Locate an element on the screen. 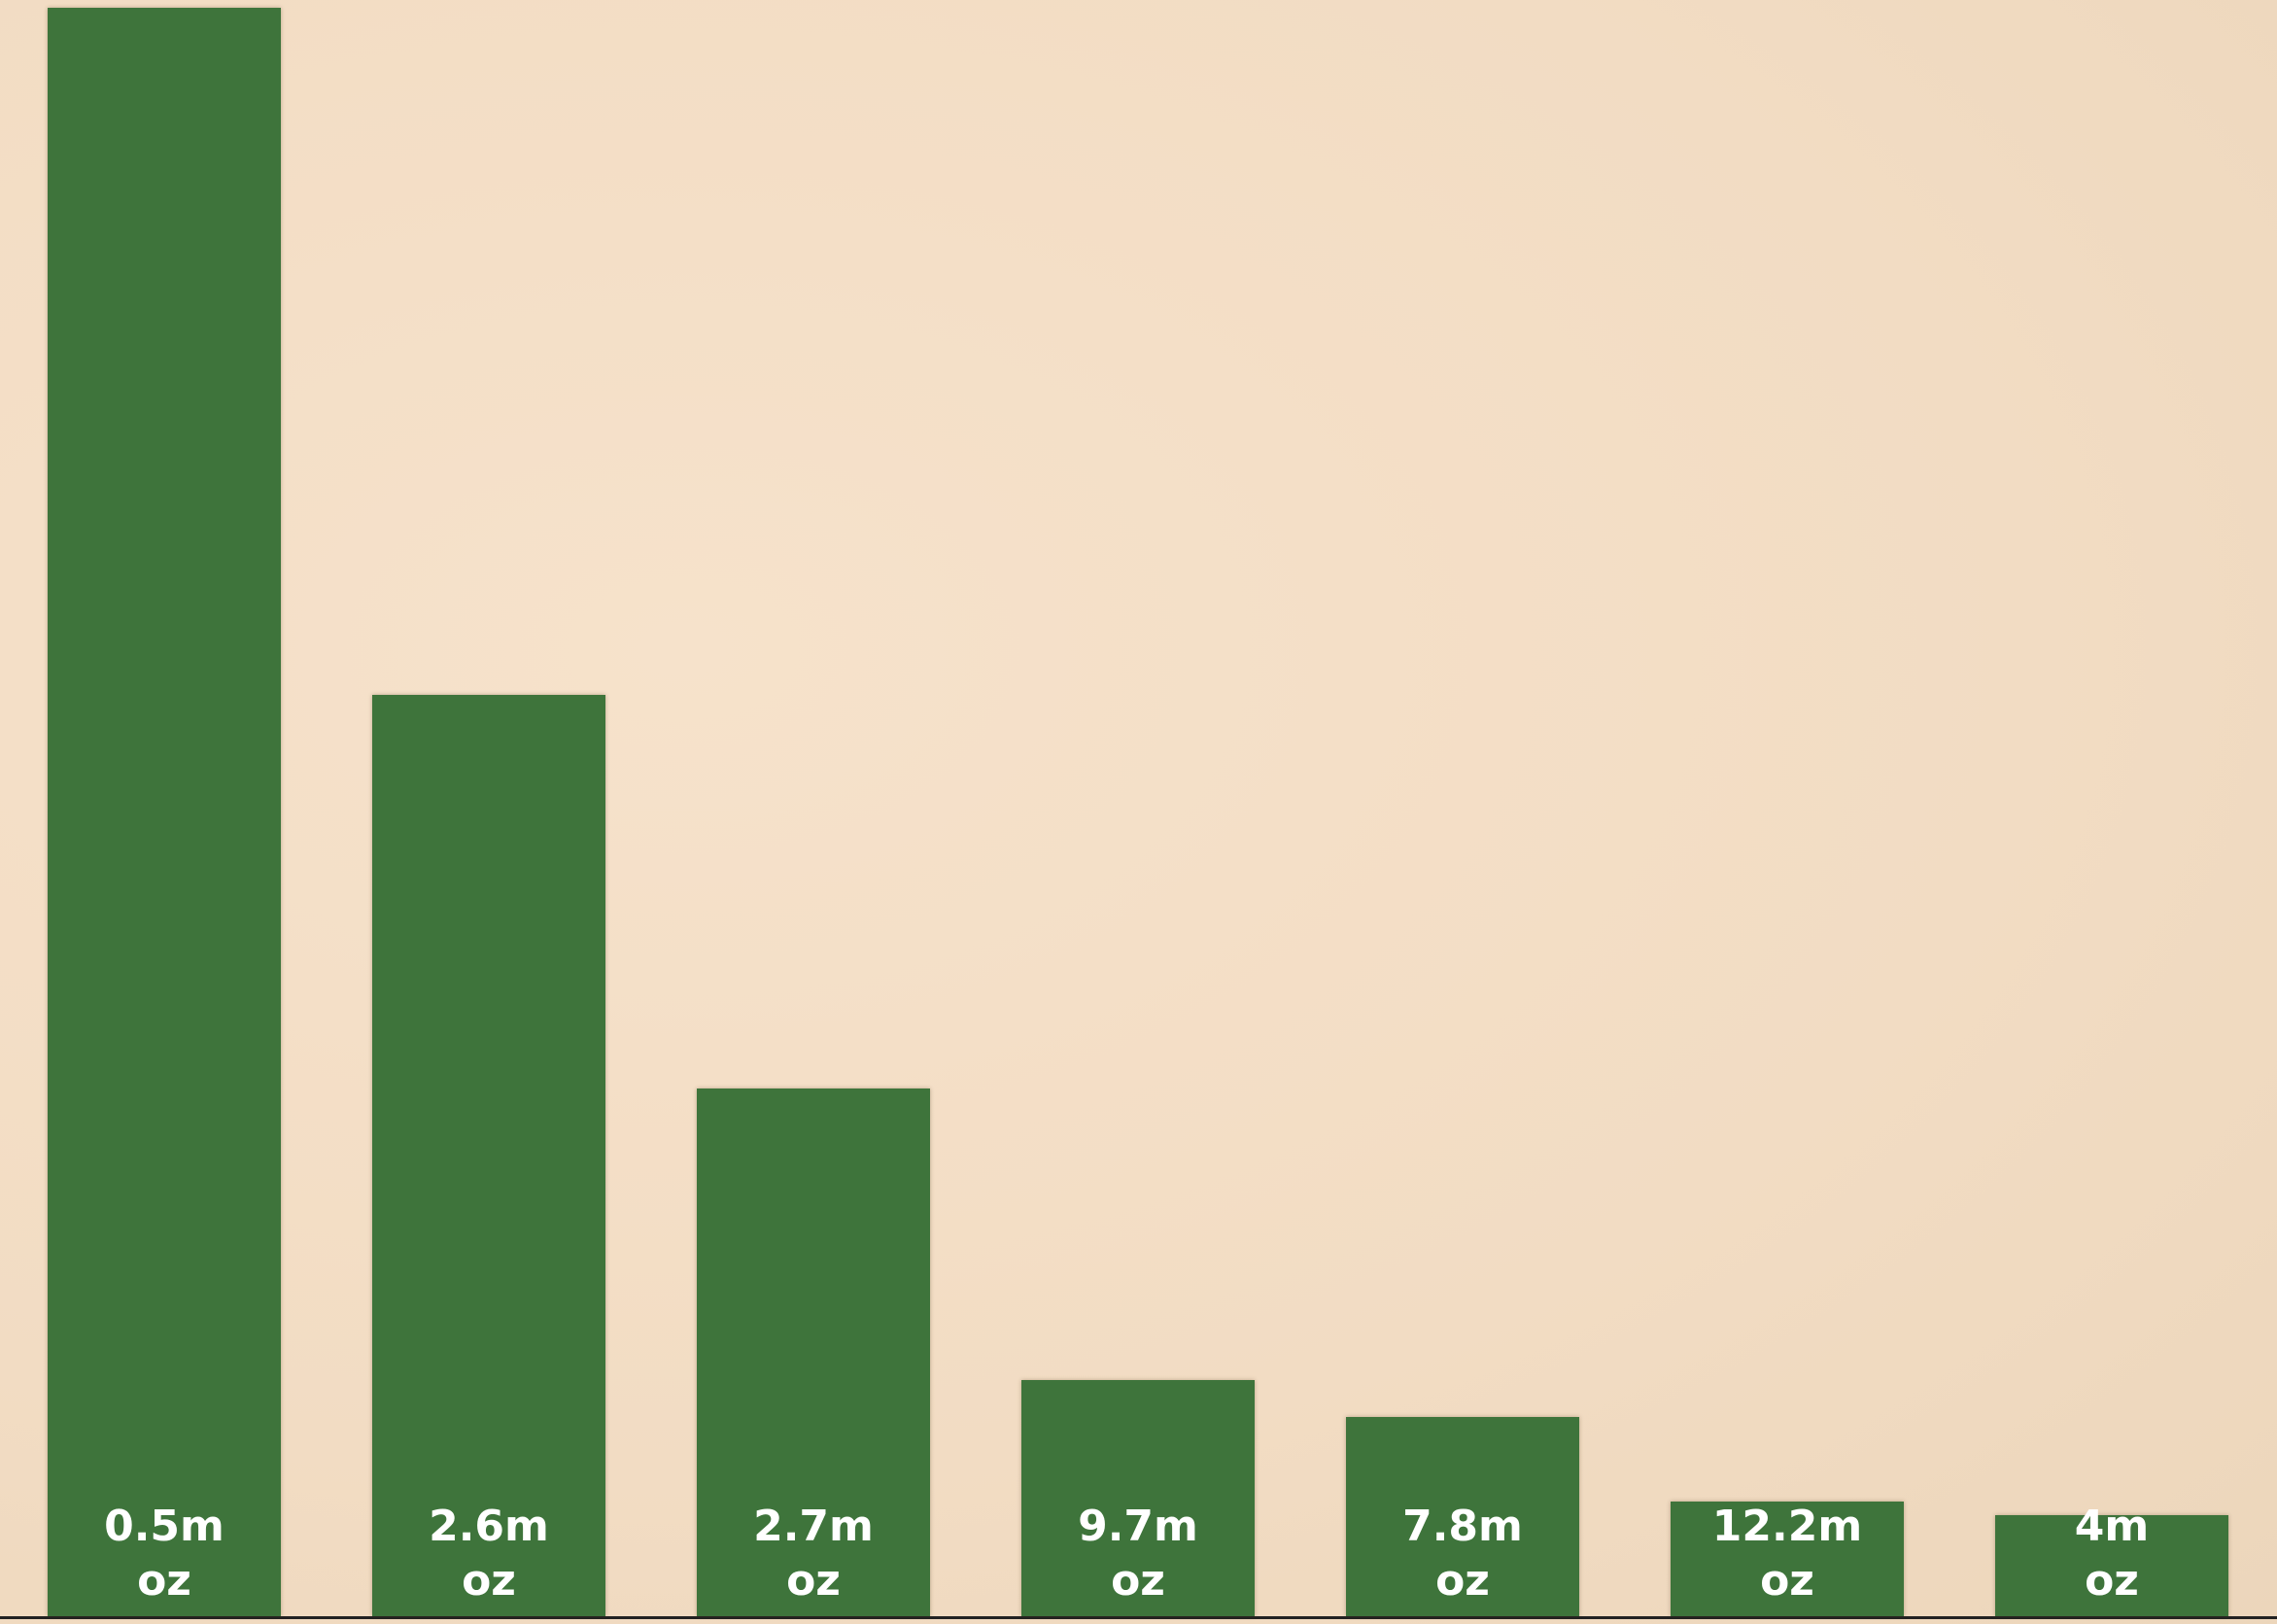 The width and height of the screenshot is (2277, 1624). bar-label: 9.7m oz is located at coordinates (1138, 1554).